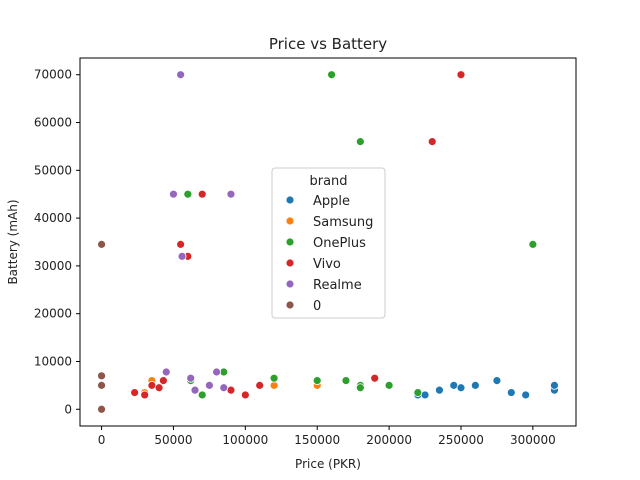 This screenshot has height=480, width=640. I want to click on y-axis-label: Battery (mAh), so click(13, 241).